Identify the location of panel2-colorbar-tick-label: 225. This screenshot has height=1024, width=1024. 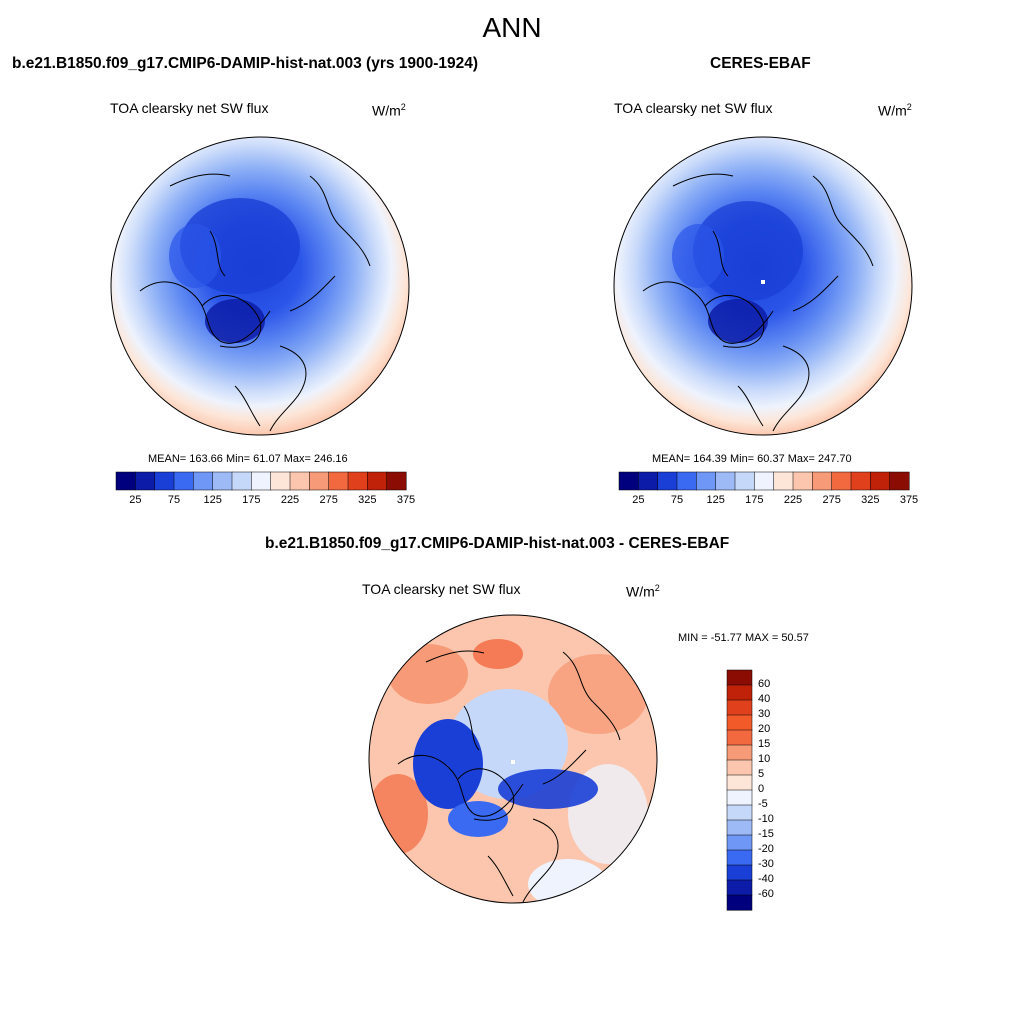
(793, 500).